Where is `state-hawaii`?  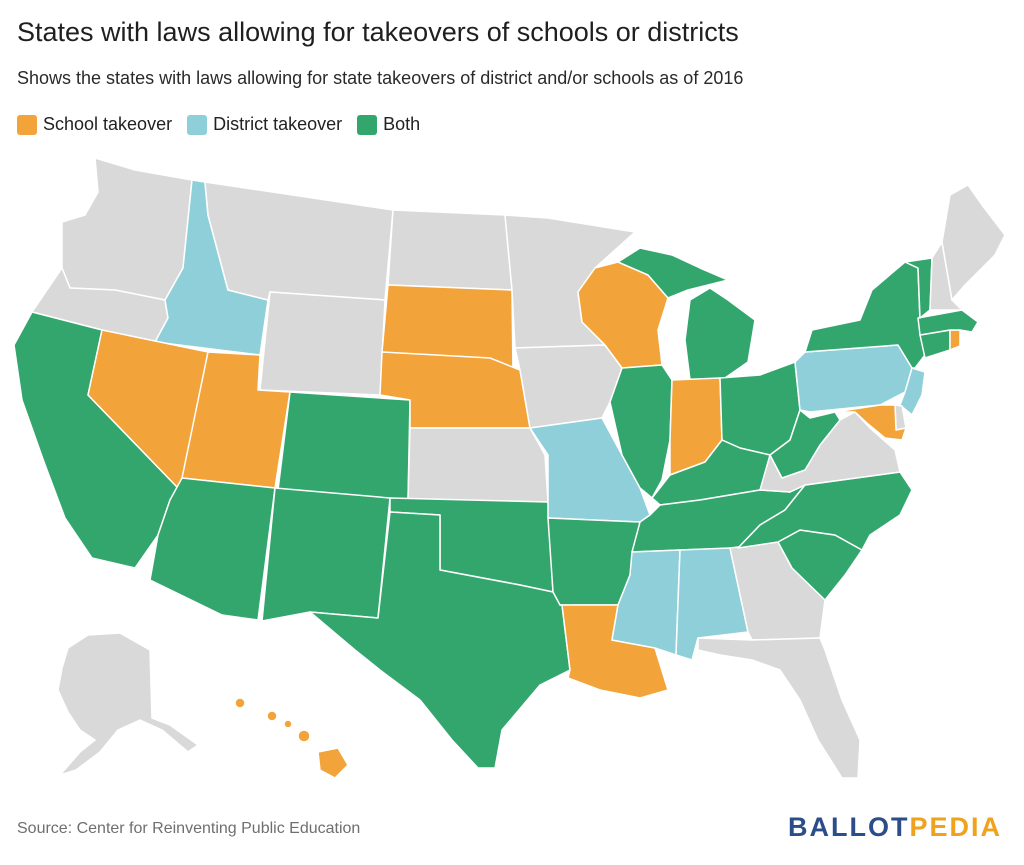 state-hawaii is located at coordinates (291, 738).